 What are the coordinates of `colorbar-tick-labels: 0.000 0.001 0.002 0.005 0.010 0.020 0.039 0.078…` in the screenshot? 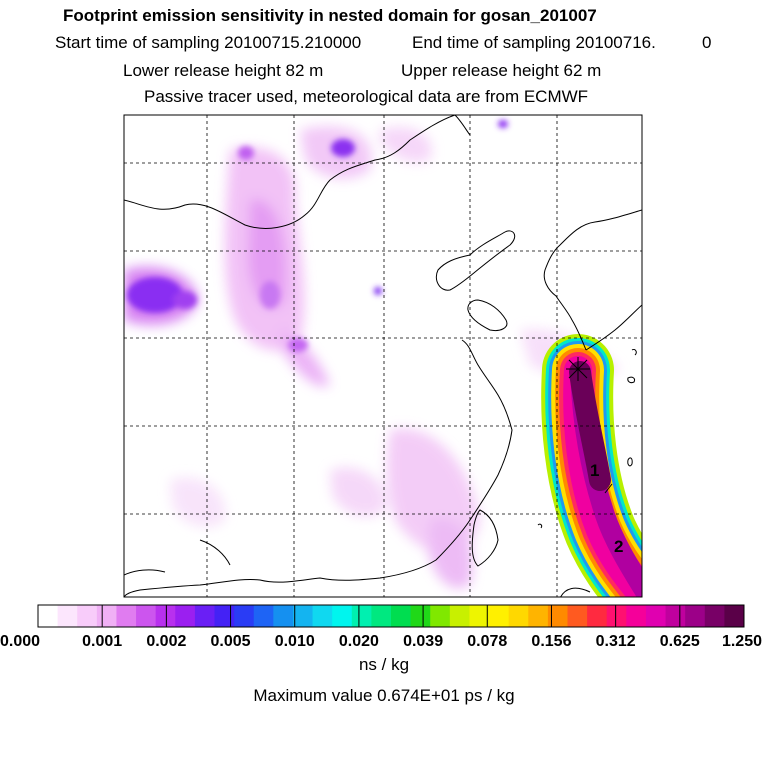 It's located at (381, 641).